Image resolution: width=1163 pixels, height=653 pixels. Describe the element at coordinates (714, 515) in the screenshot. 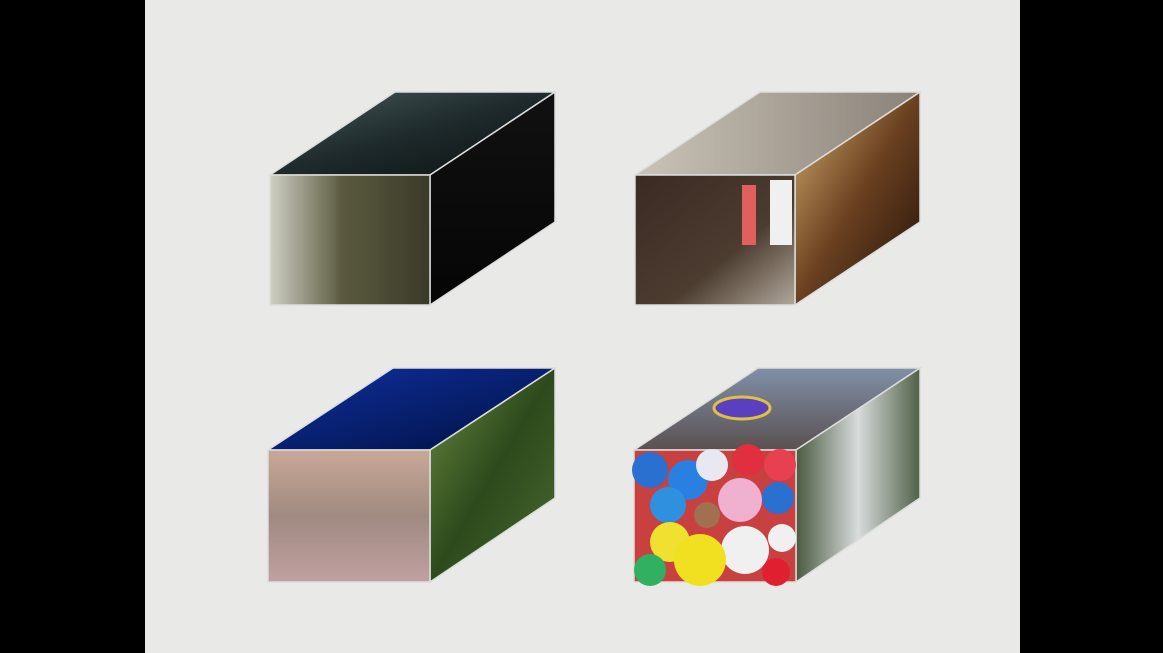

I see `balloons` at that location.